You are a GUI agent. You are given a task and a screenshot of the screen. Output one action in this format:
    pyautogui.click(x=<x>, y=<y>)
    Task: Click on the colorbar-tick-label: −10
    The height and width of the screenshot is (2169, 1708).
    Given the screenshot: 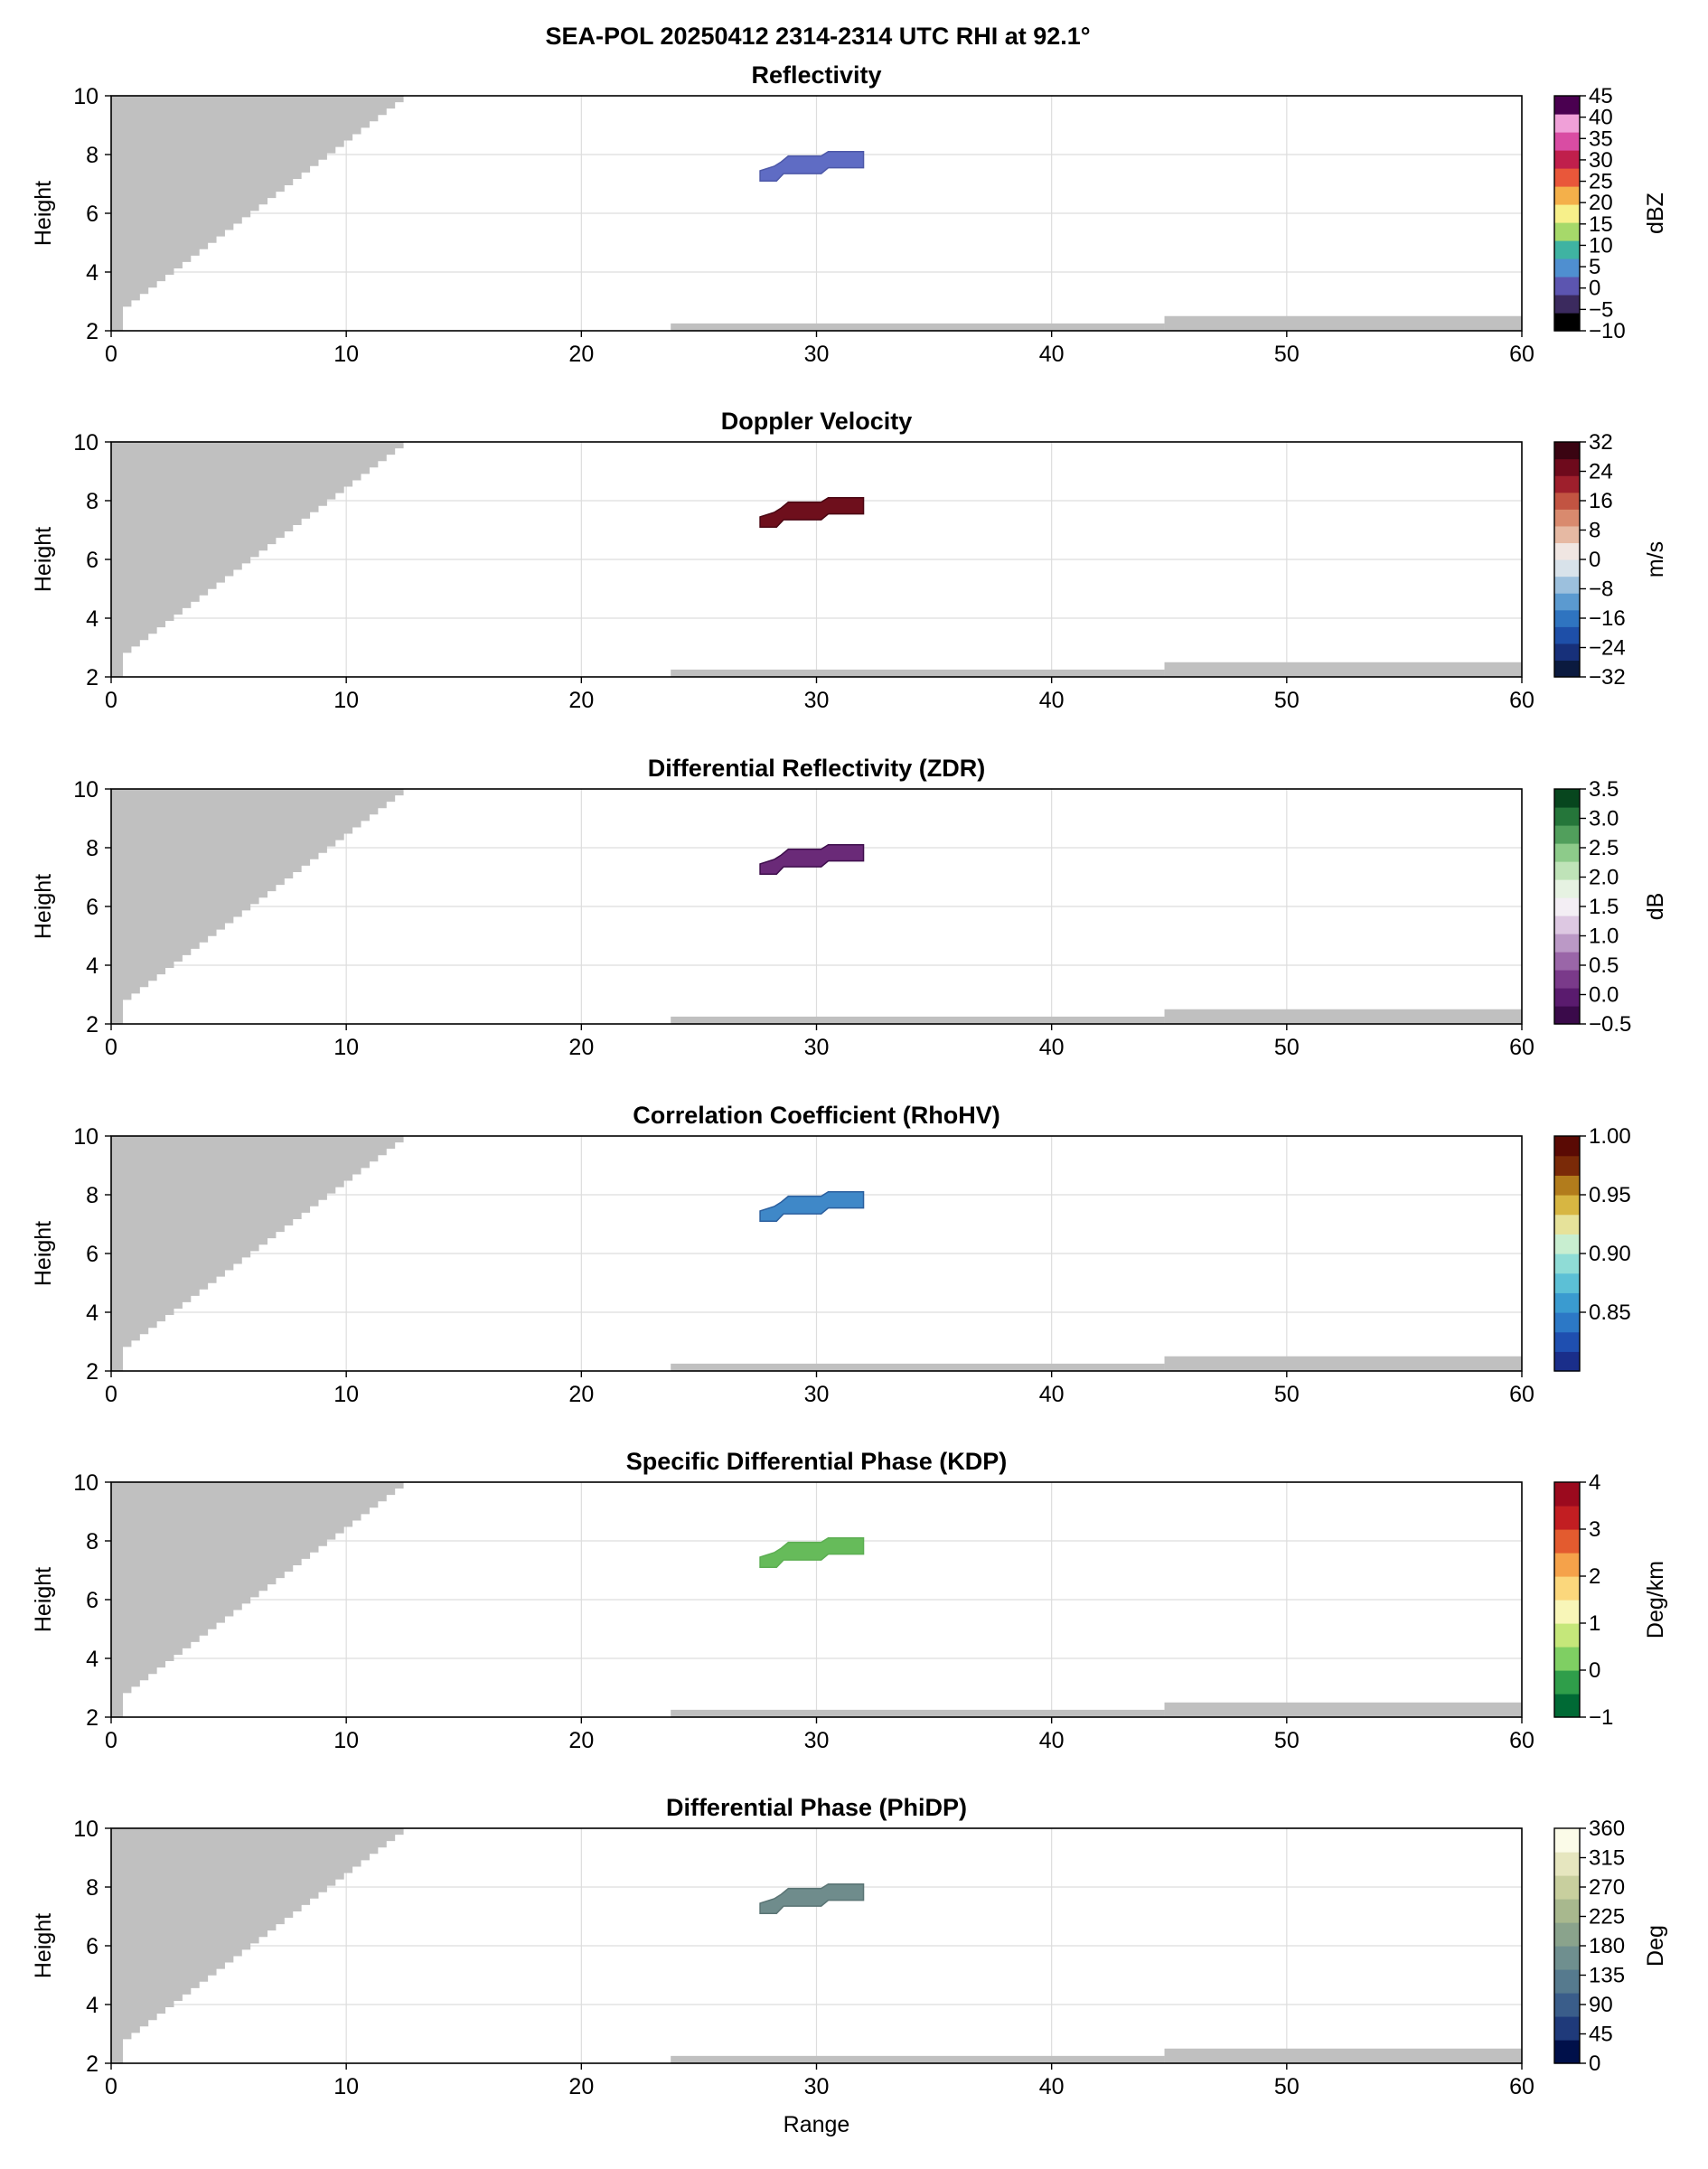 What is the action you would take?
    pyautogui.click(x=1607, y=331)
    